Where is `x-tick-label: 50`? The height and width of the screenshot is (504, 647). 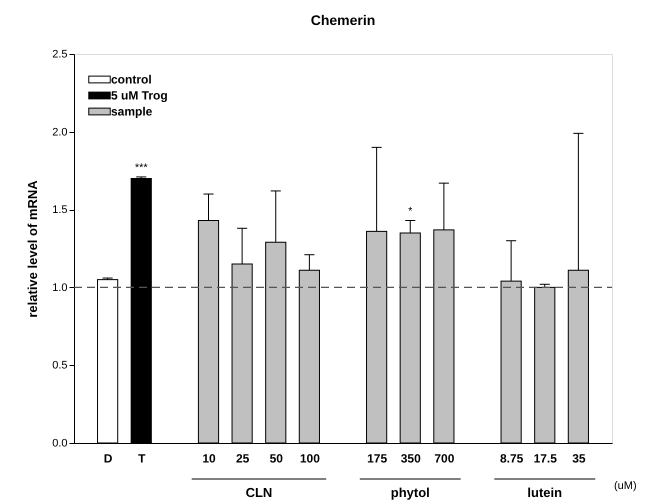 x-tick-label: 50 is located at coordinates (277, 459).